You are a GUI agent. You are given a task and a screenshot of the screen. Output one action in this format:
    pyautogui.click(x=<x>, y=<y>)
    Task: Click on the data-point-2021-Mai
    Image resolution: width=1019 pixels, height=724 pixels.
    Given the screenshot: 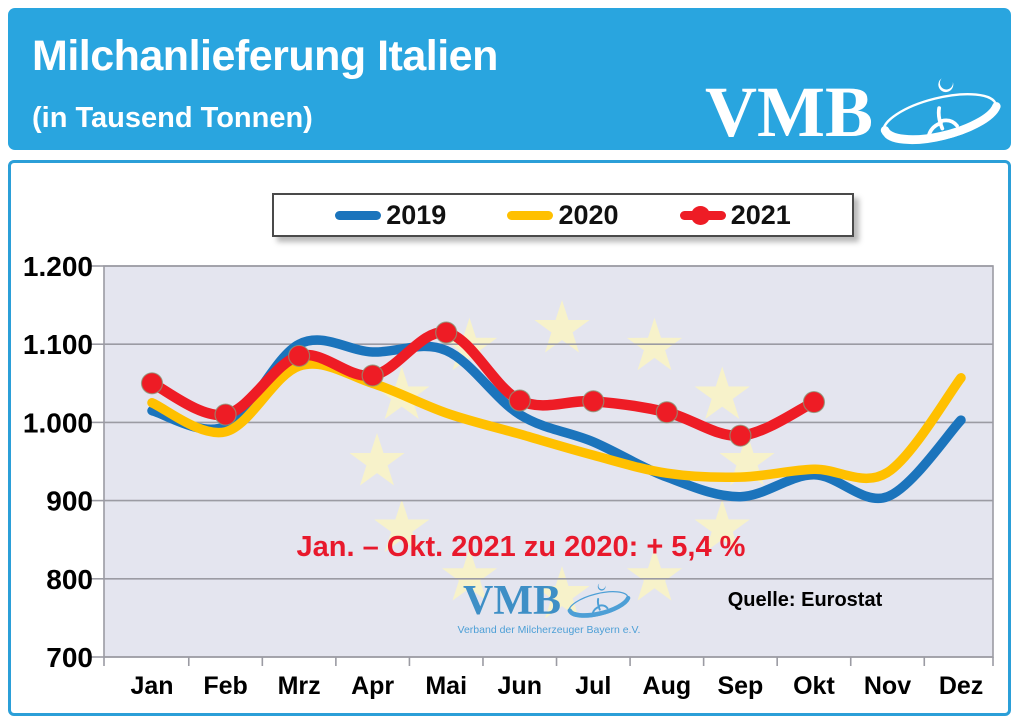 What is the action you would take?
    pyautogui.click(x=446, y=332)
    